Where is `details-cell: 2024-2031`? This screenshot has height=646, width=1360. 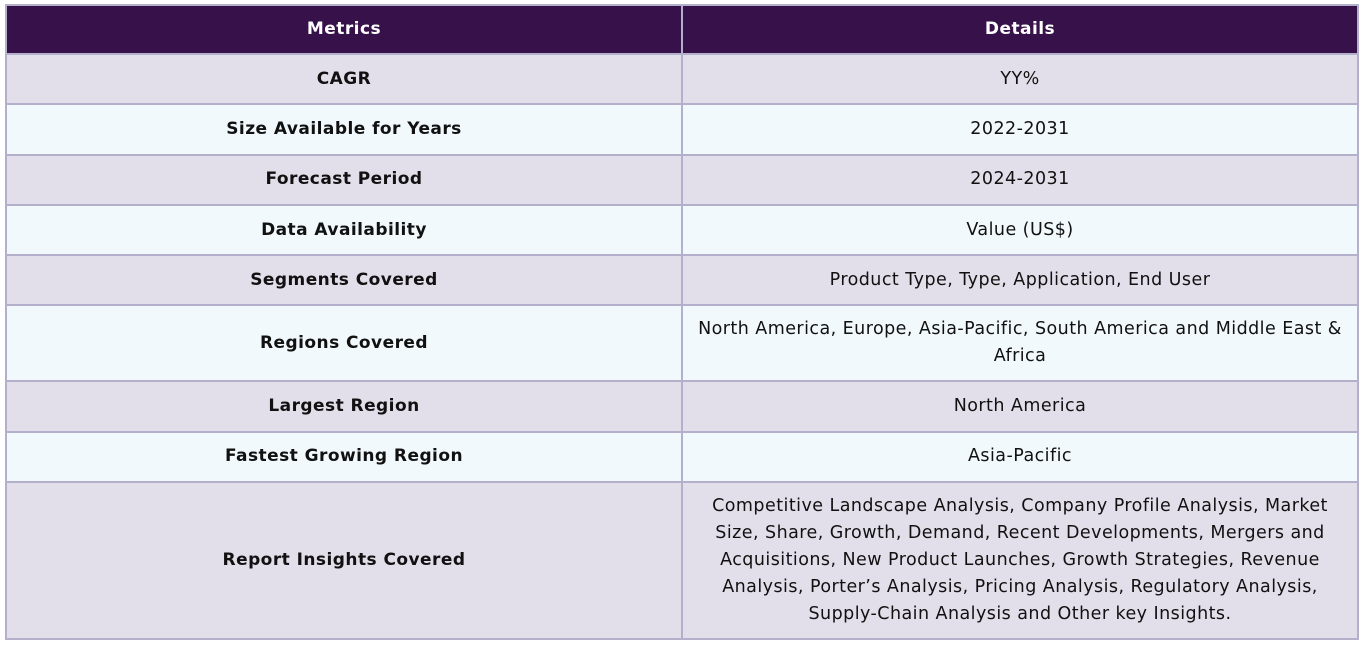 details-cell: 2024-2031 is located at coordinates (1020, 179).